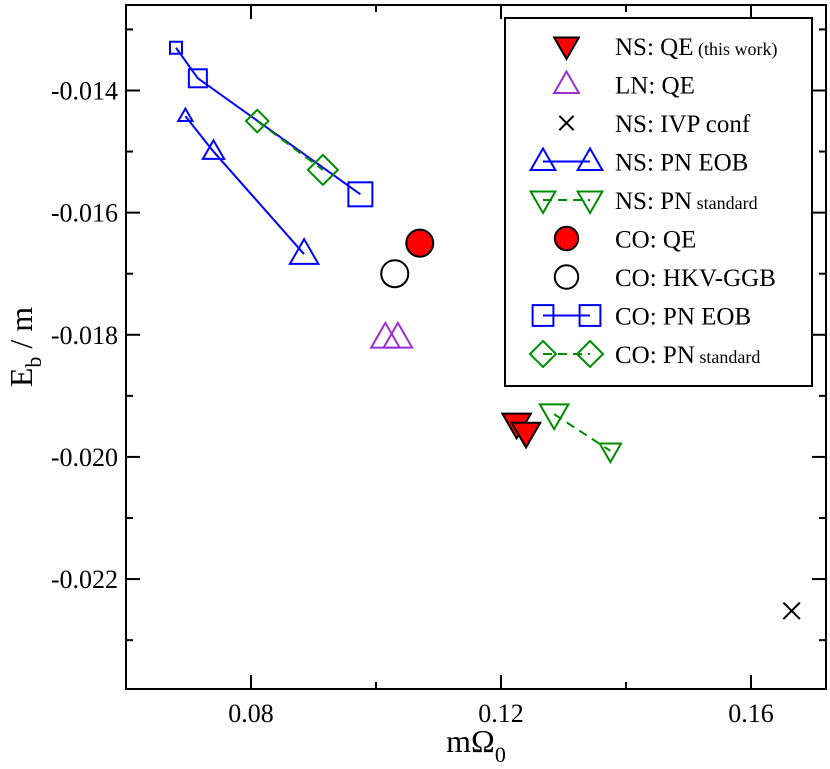  I want to click on x-tick-label: 0.12, so click(501, 713).